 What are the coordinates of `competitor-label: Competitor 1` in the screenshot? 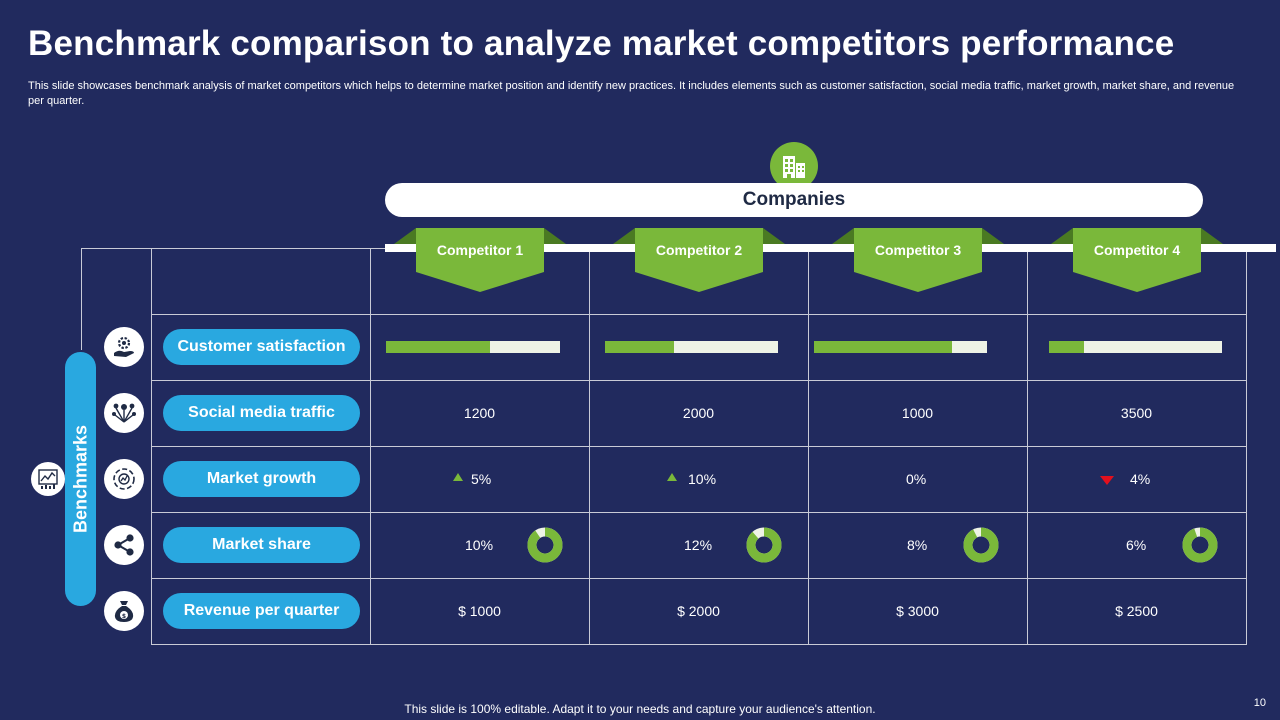 It's located at (480, 250).